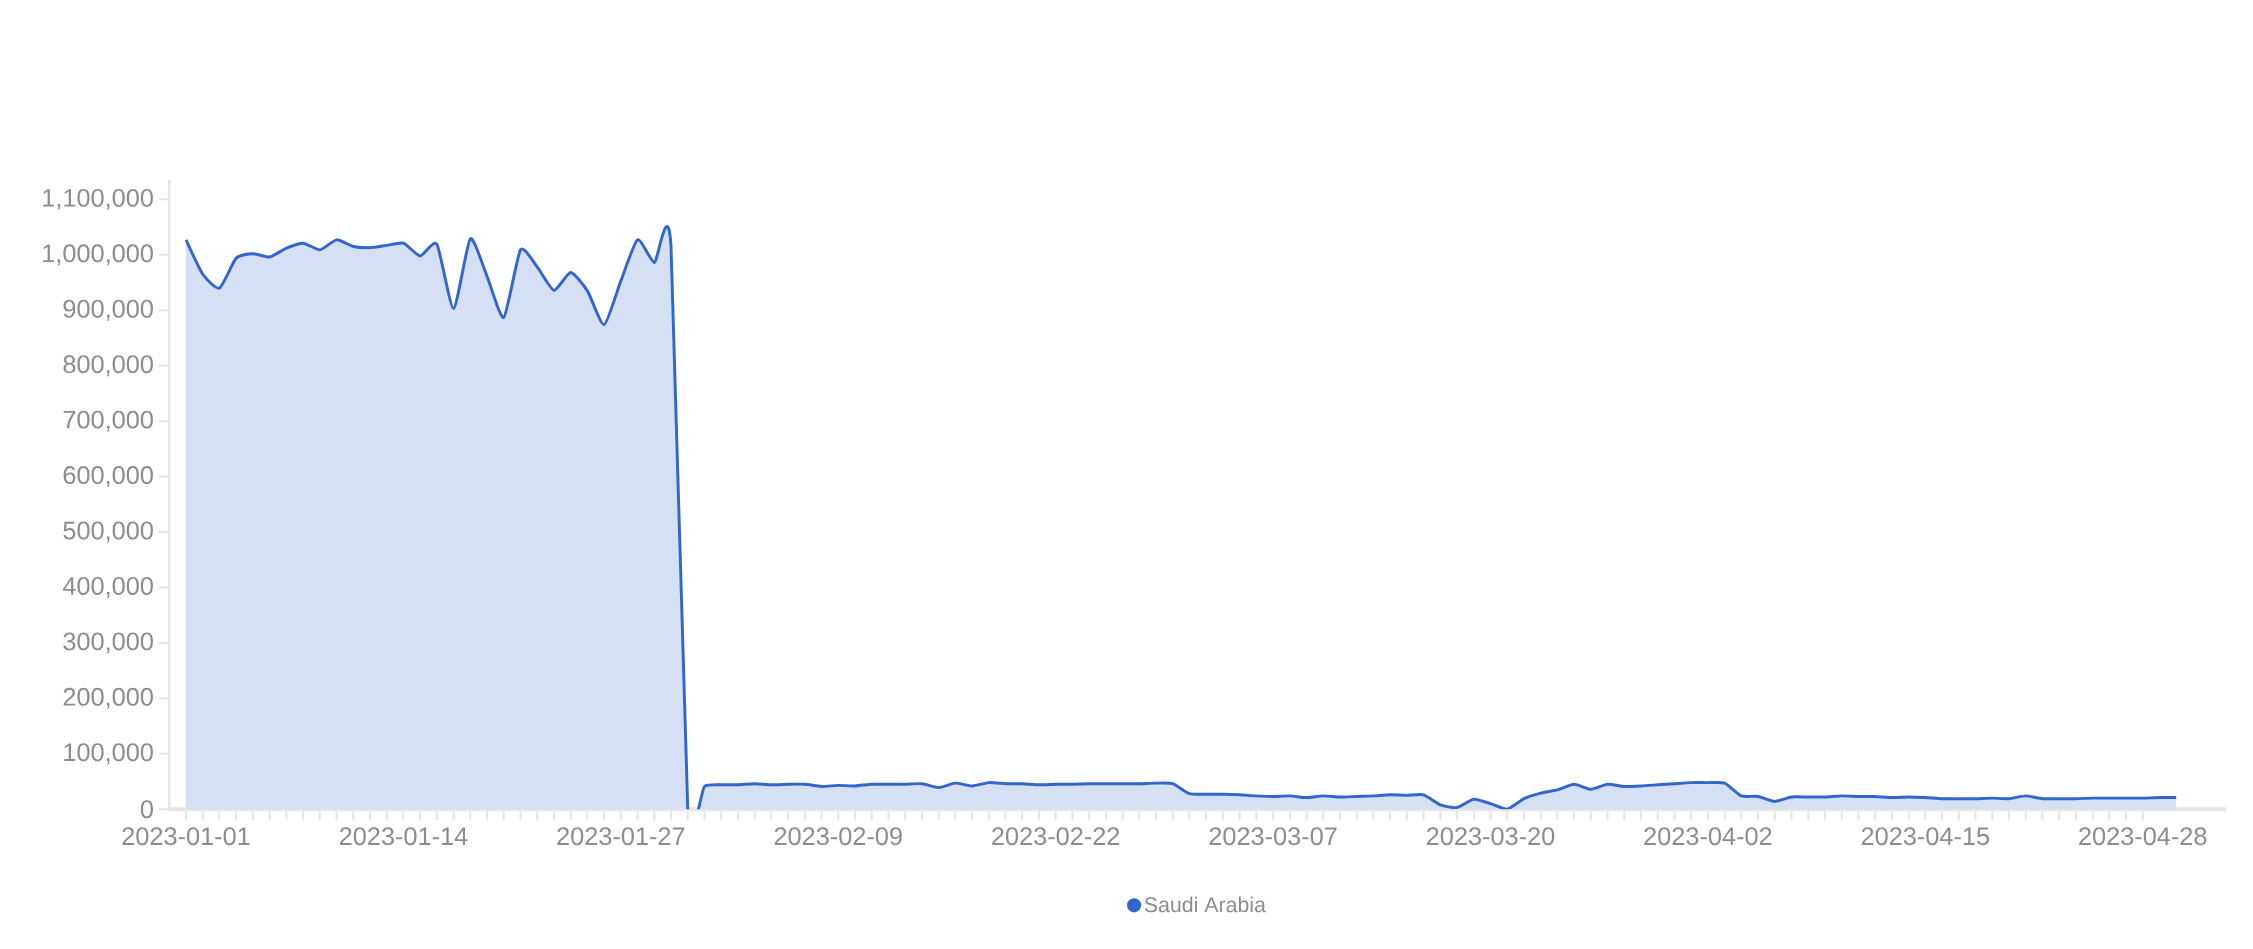 Image resolution: width=2253 pixels, height=949 pixels. I want to click on x-tick-label: 2023-02-09, so click(838, 836).